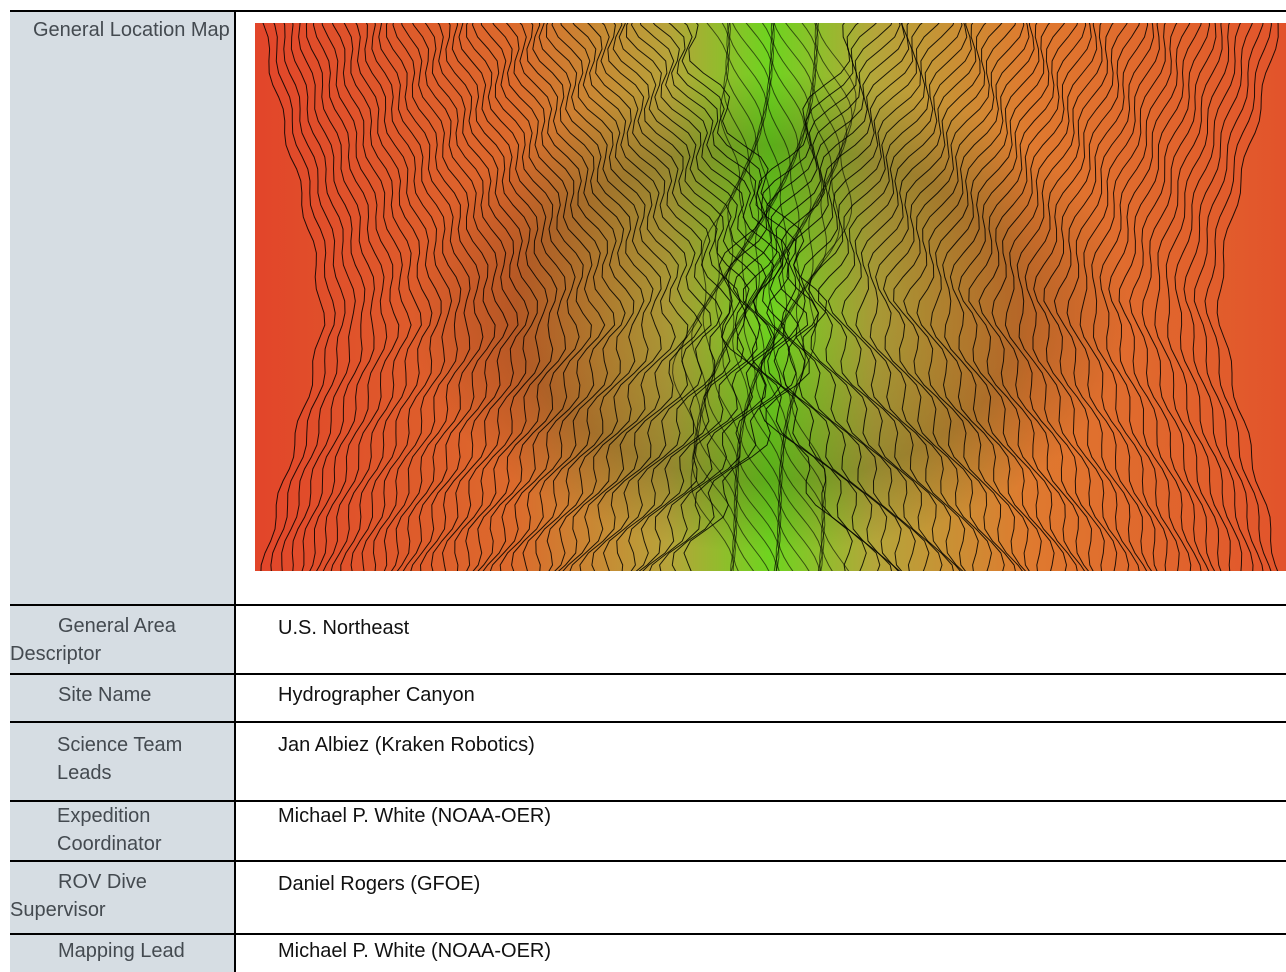 This screenshot has height=972, width=1286. What do you see at coordinates (761, 896) in the screenshot?
I see `row-value-rov-dive-supervisor: Daniel Rogers (GFOE)` at bounding box center [761, 896].